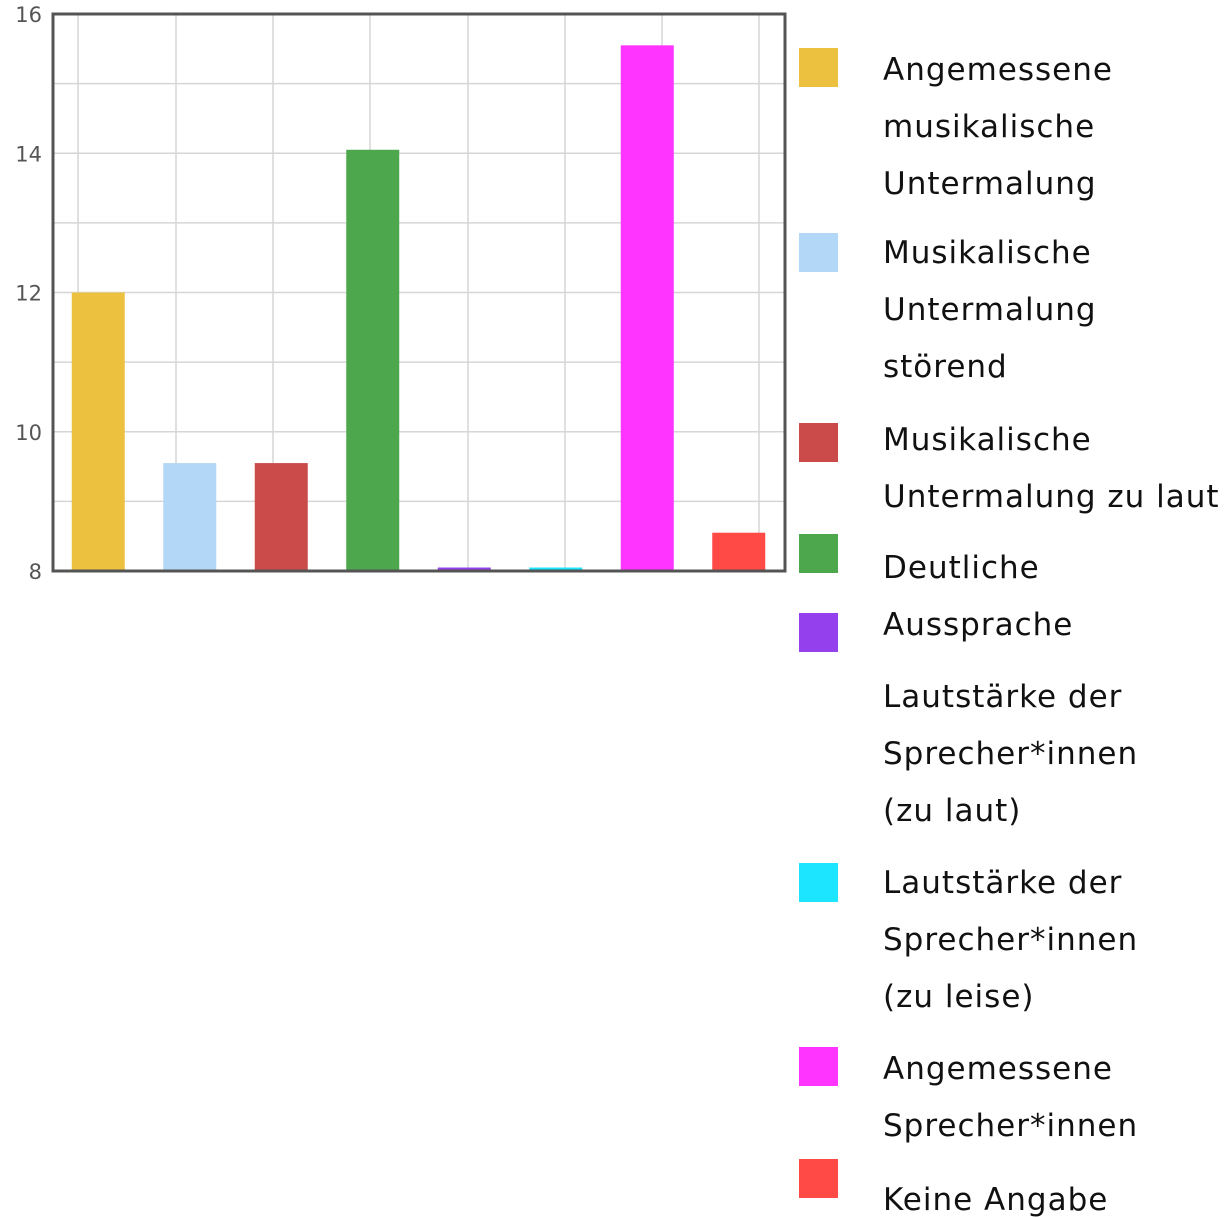 The height and width of the screenshot is (1217, 1231). Describe the element at coordinates (1010, 754) in the screenshot. I see `legend-label: Lautstärke der Sprecher*innen (zu laut)` at that location.